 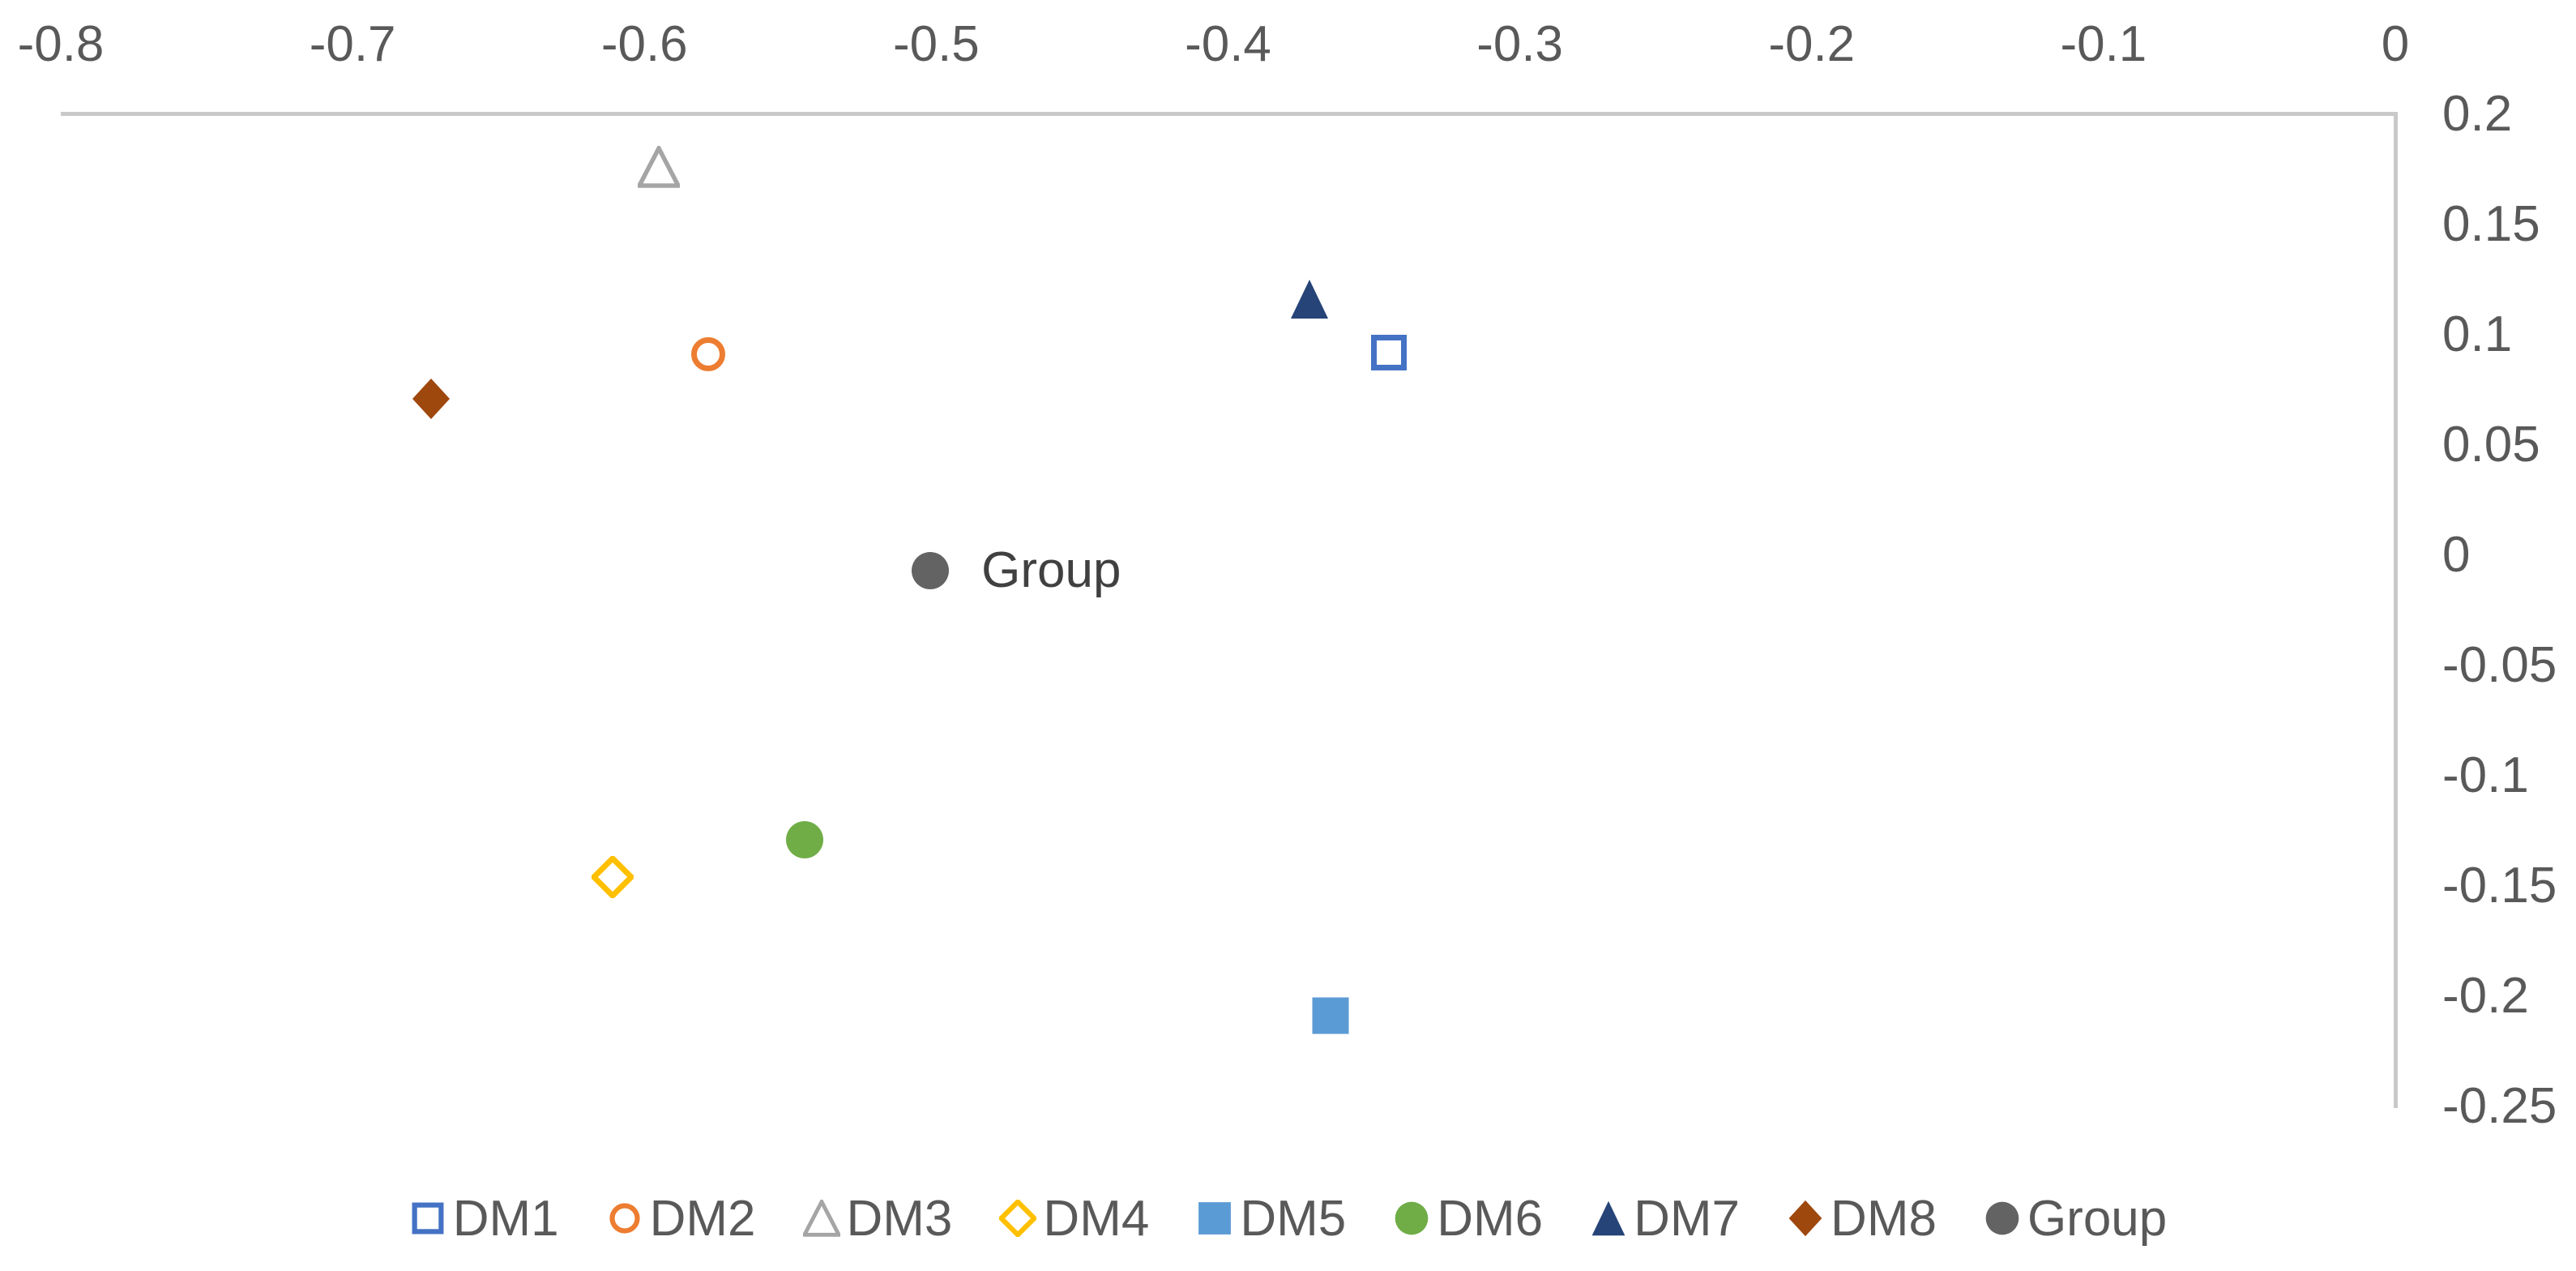 I want to click on data-point-dm7-marker, so click(x=1309, y=301).